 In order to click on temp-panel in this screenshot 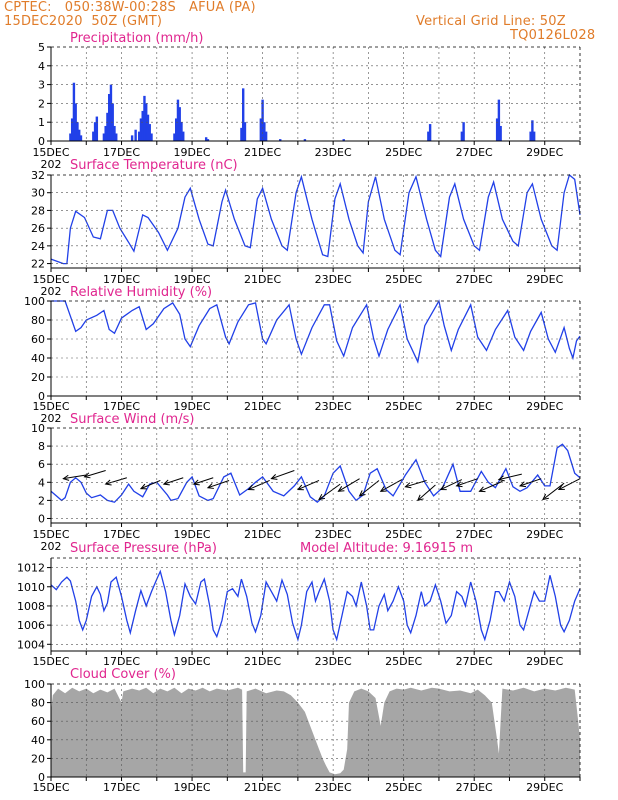, I will do `click(314, 222)`.